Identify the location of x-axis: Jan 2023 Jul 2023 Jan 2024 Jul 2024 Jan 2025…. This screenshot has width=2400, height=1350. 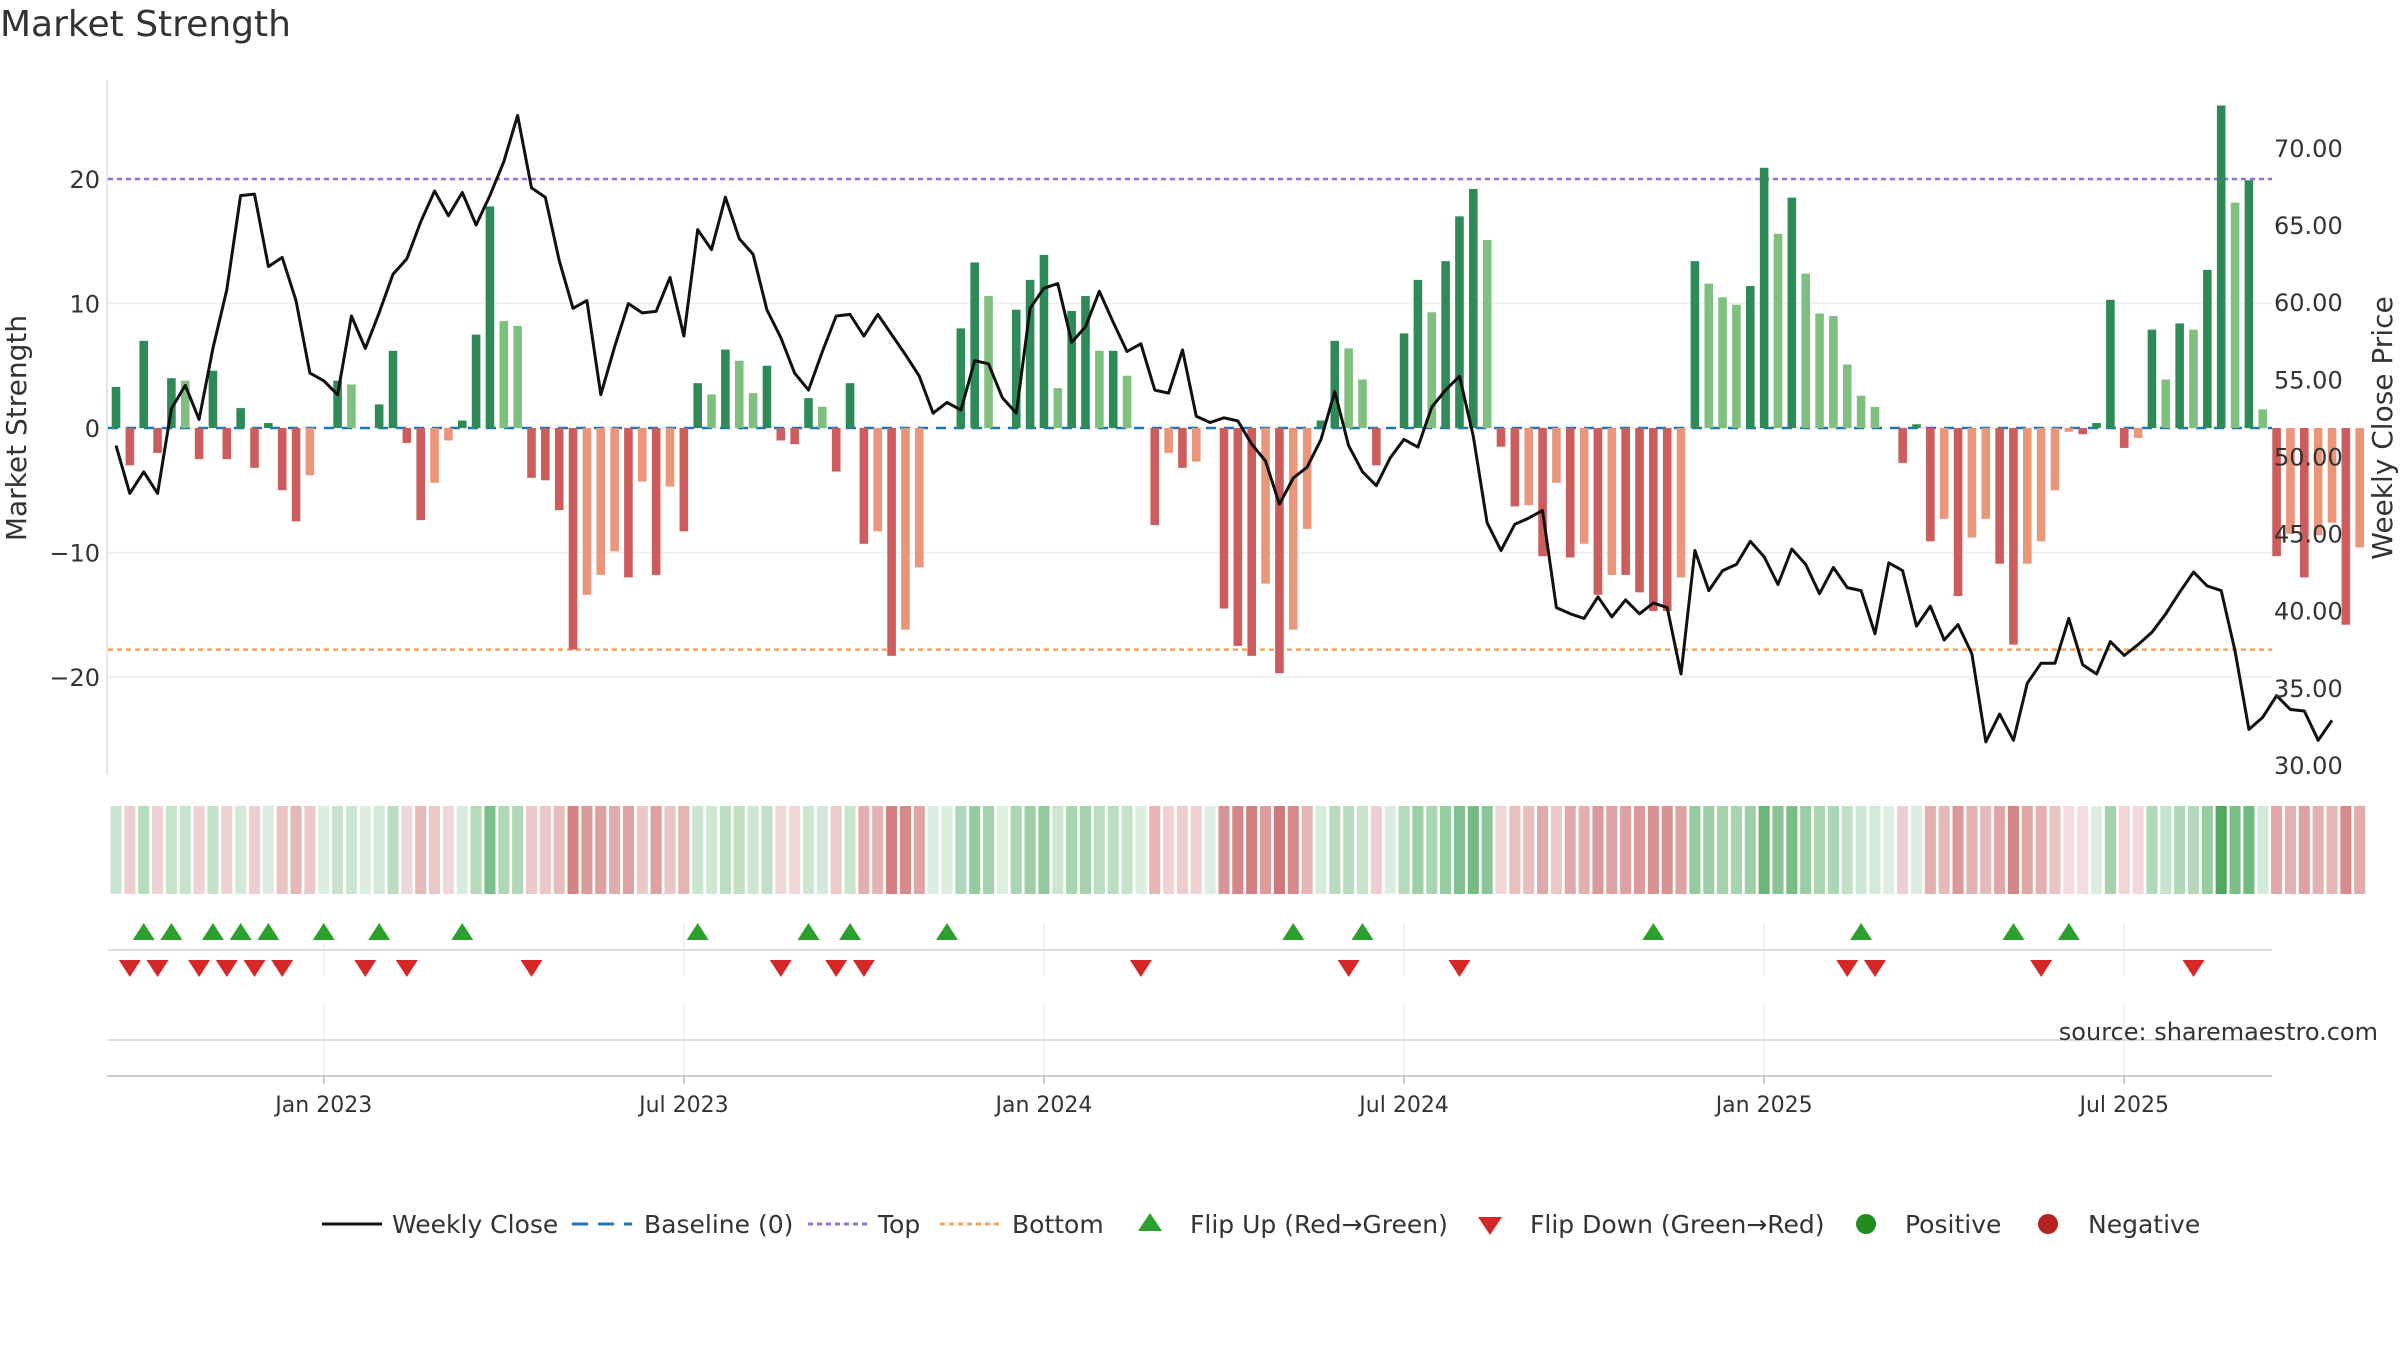
(1189, 1078).